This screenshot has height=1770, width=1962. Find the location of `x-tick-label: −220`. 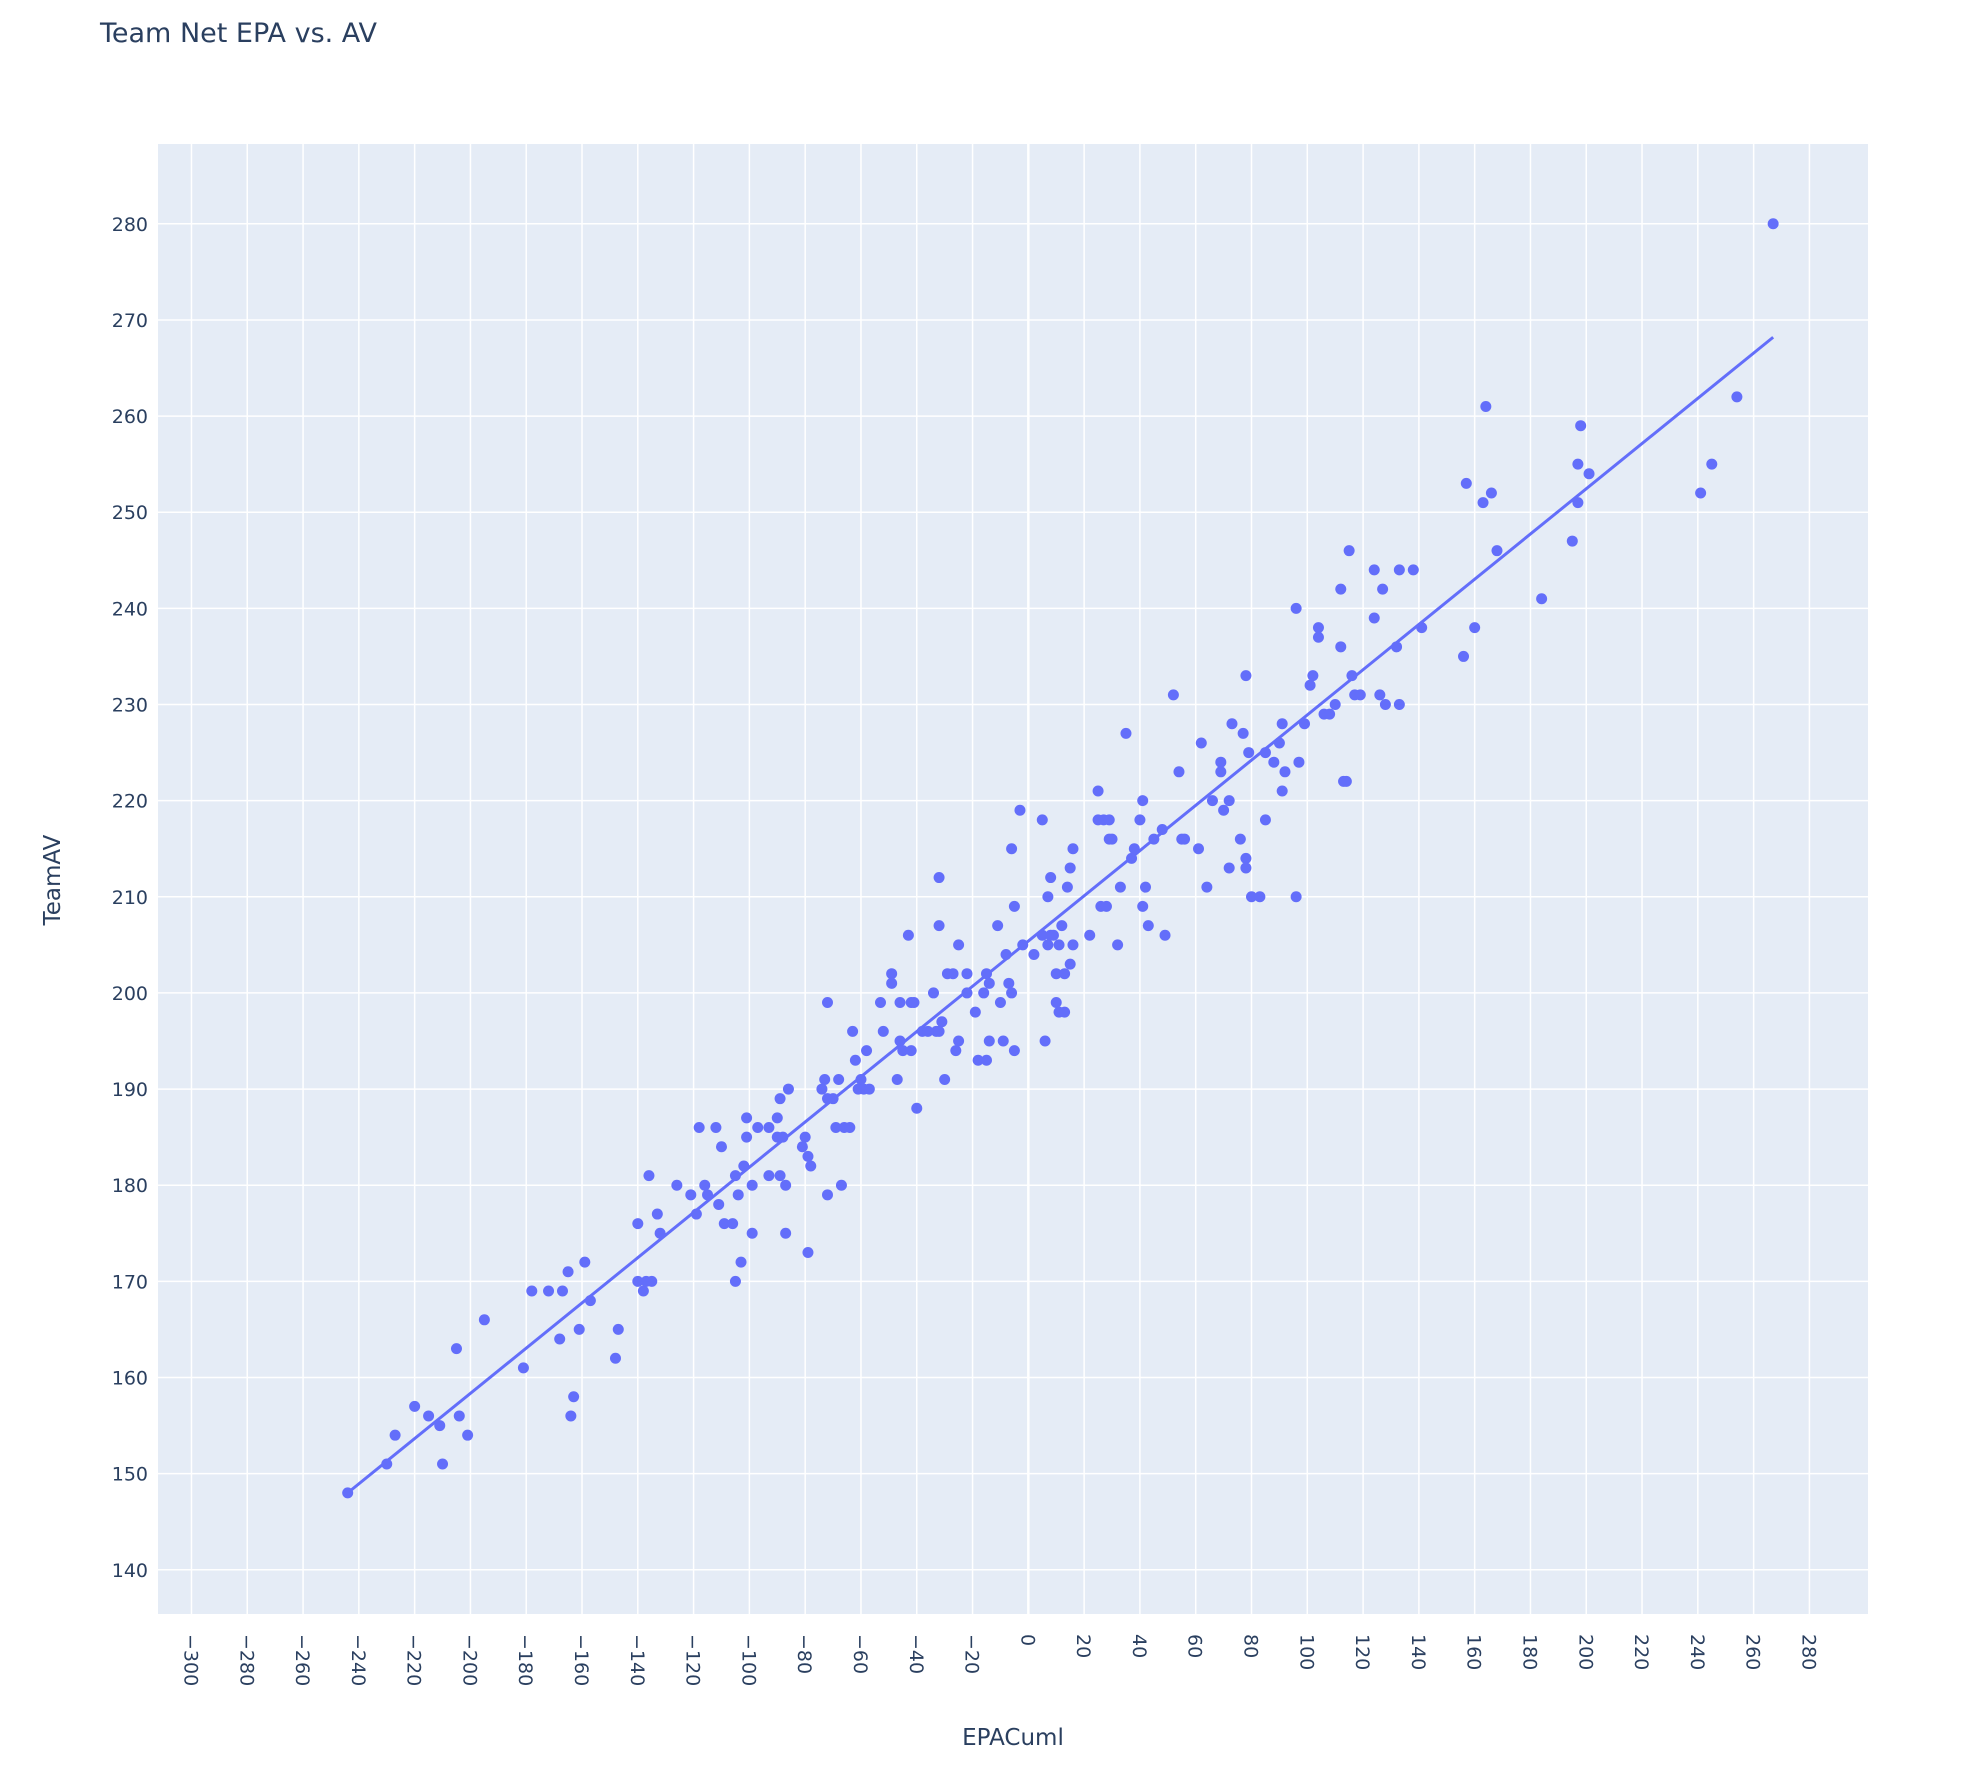

x-tick-label: −220 is located at coordinates (414, 1660).